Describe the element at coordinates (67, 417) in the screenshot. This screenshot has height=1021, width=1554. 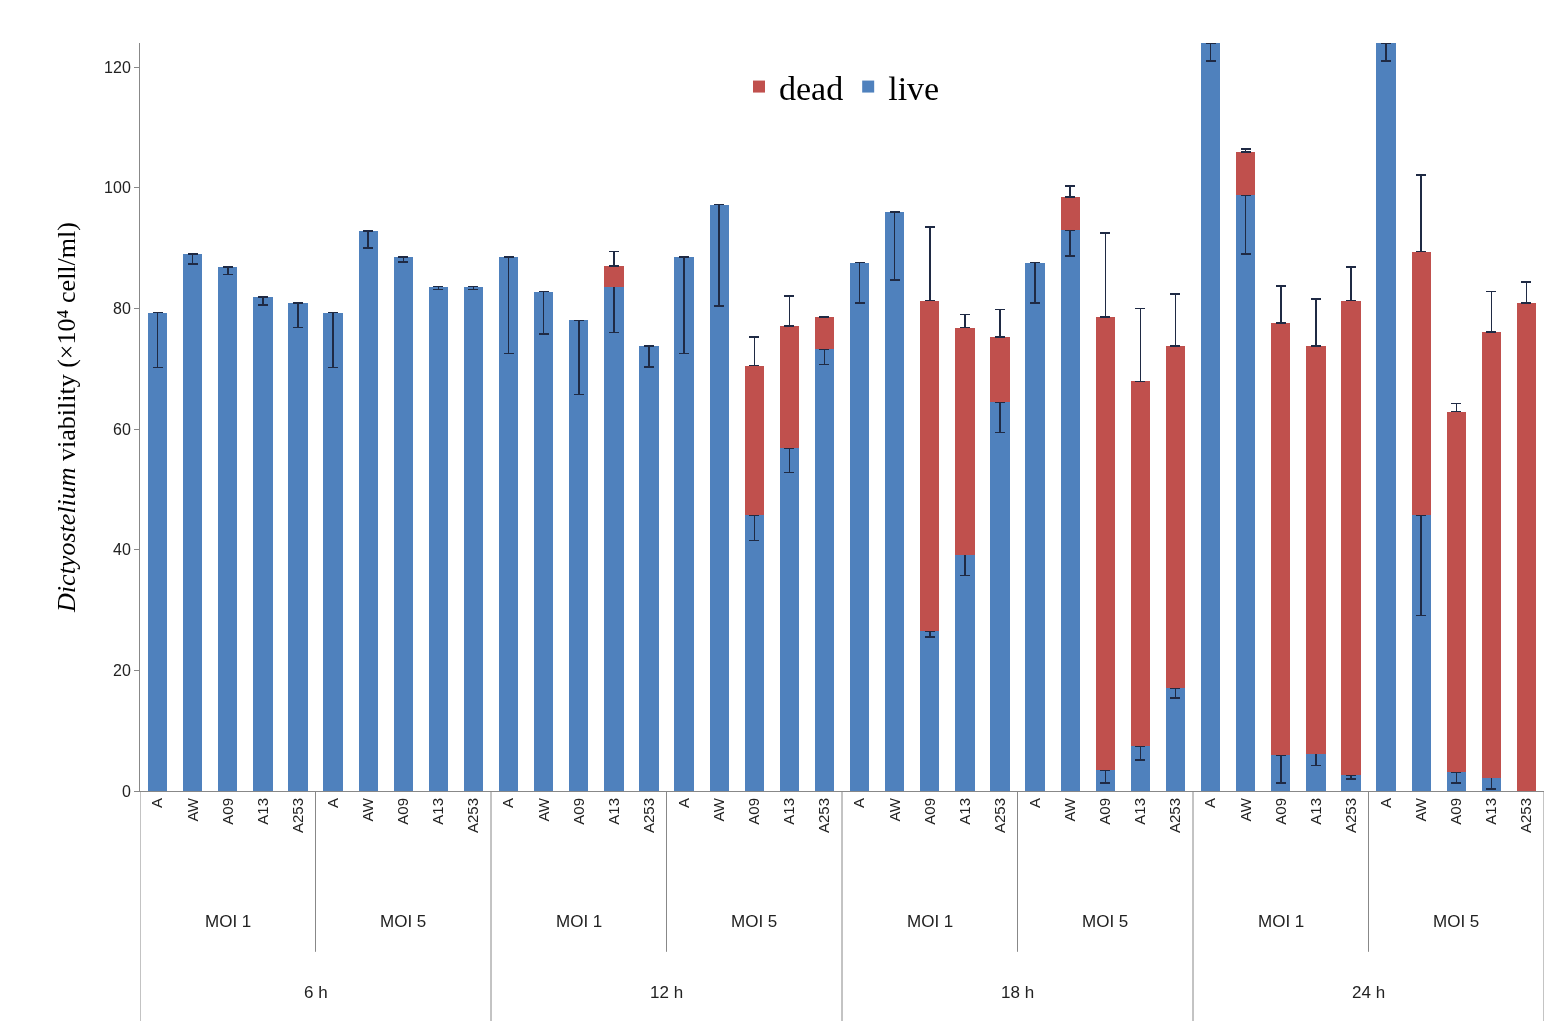
I see `y-axis-title: Dictyostelium viability (×10⁴ cell/ml)` at that location.